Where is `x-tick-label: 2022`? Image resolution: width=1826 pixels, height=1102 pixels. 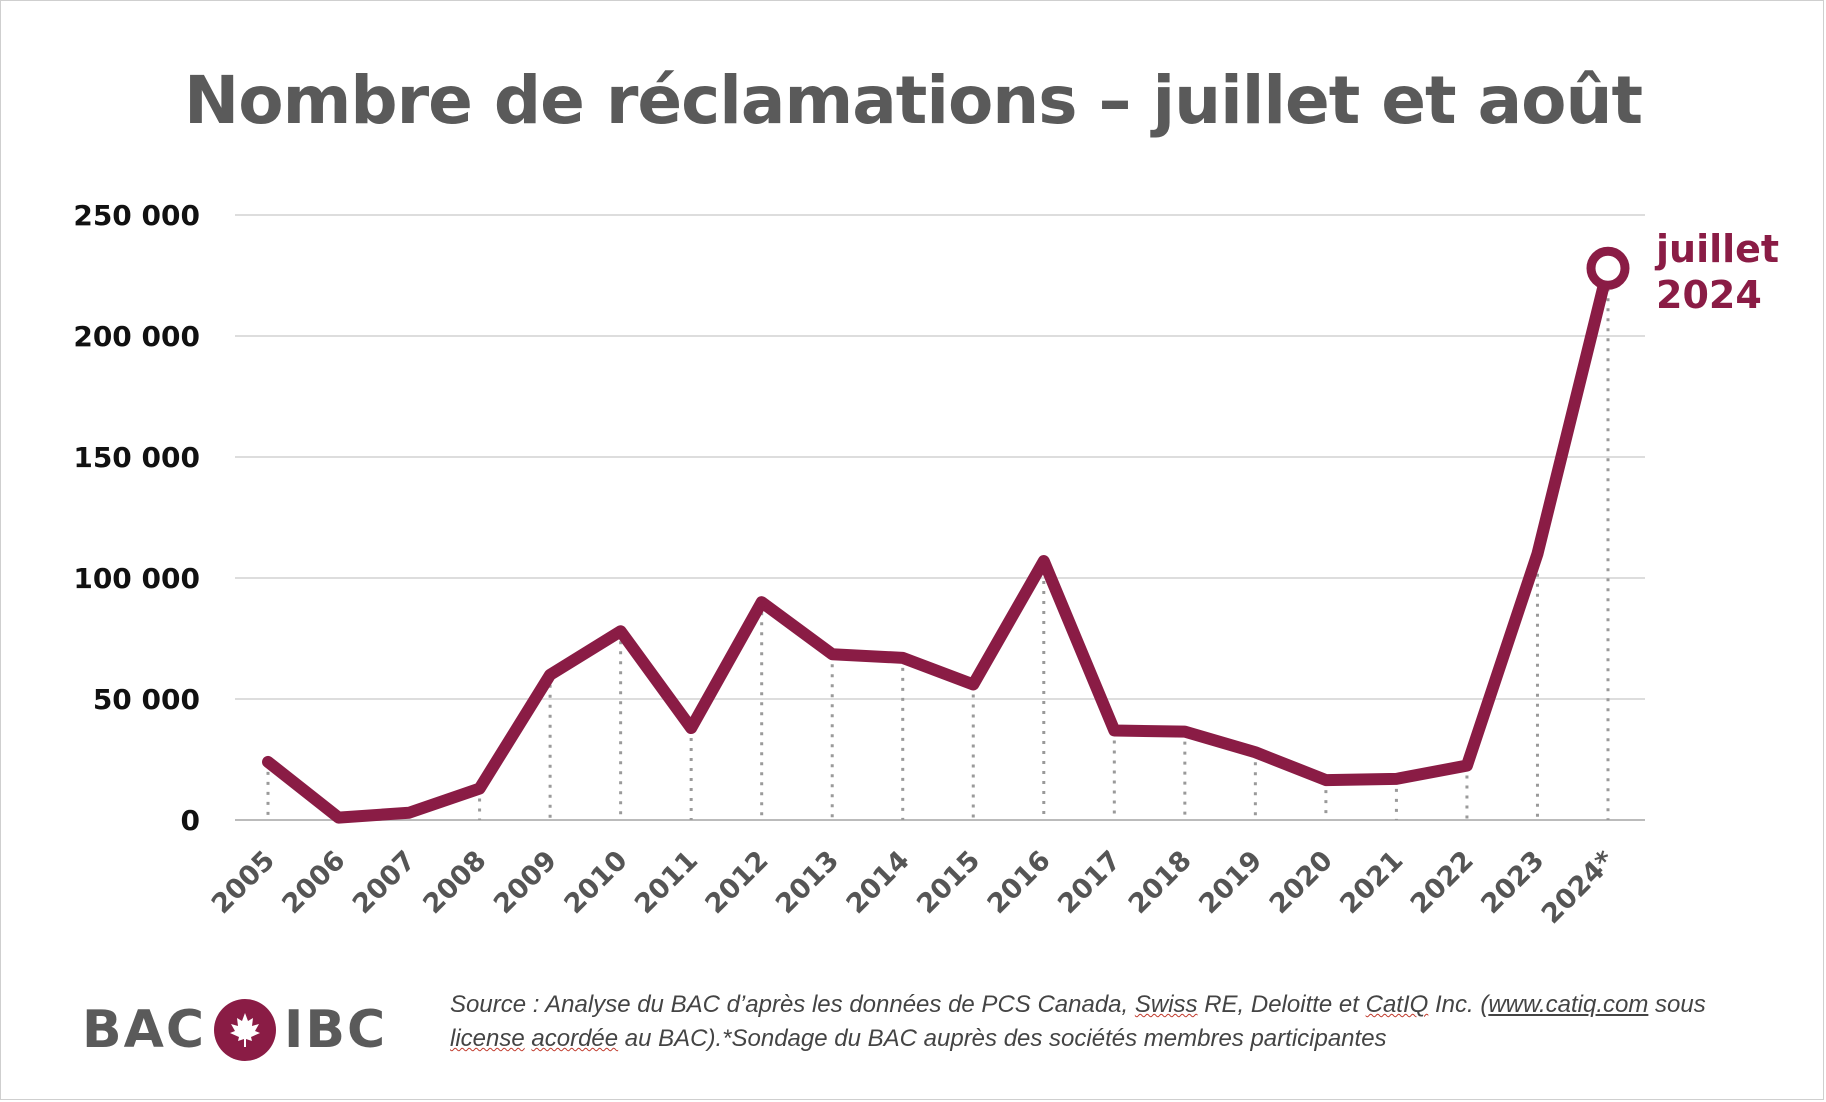 x-tick-label: 2022 is located at coordinates (1442, 882).